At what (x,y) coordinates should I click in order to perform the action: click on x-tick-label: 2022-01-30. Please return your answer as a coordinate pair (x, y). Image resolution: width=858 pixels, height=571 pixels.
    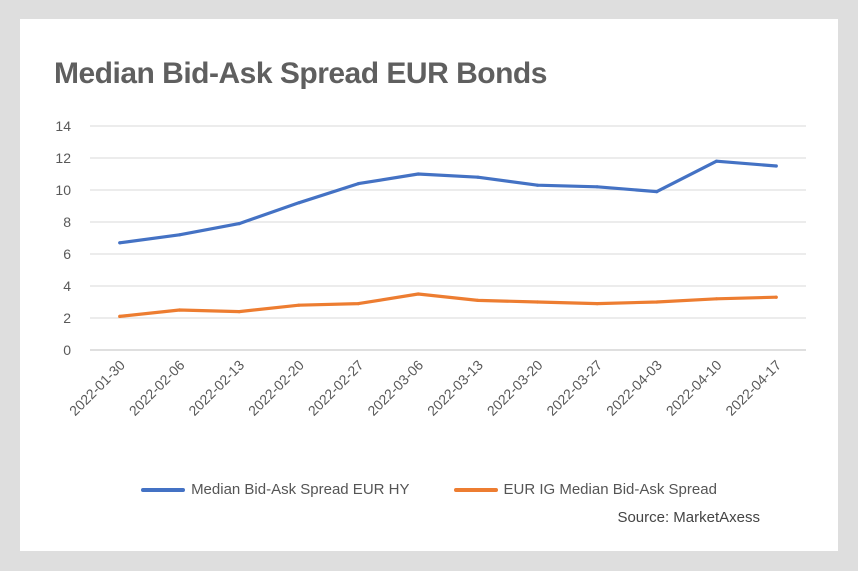
    Looking at the image, I should click on (97, 388).